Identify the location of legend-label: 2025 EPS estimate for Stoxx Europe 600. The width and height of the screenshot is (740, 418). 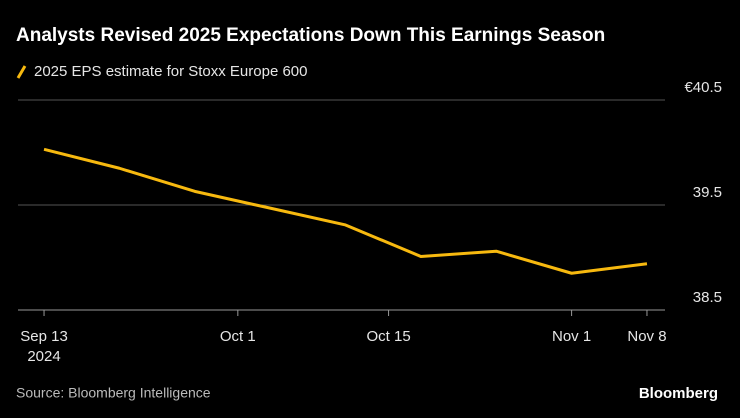
(171, 71).